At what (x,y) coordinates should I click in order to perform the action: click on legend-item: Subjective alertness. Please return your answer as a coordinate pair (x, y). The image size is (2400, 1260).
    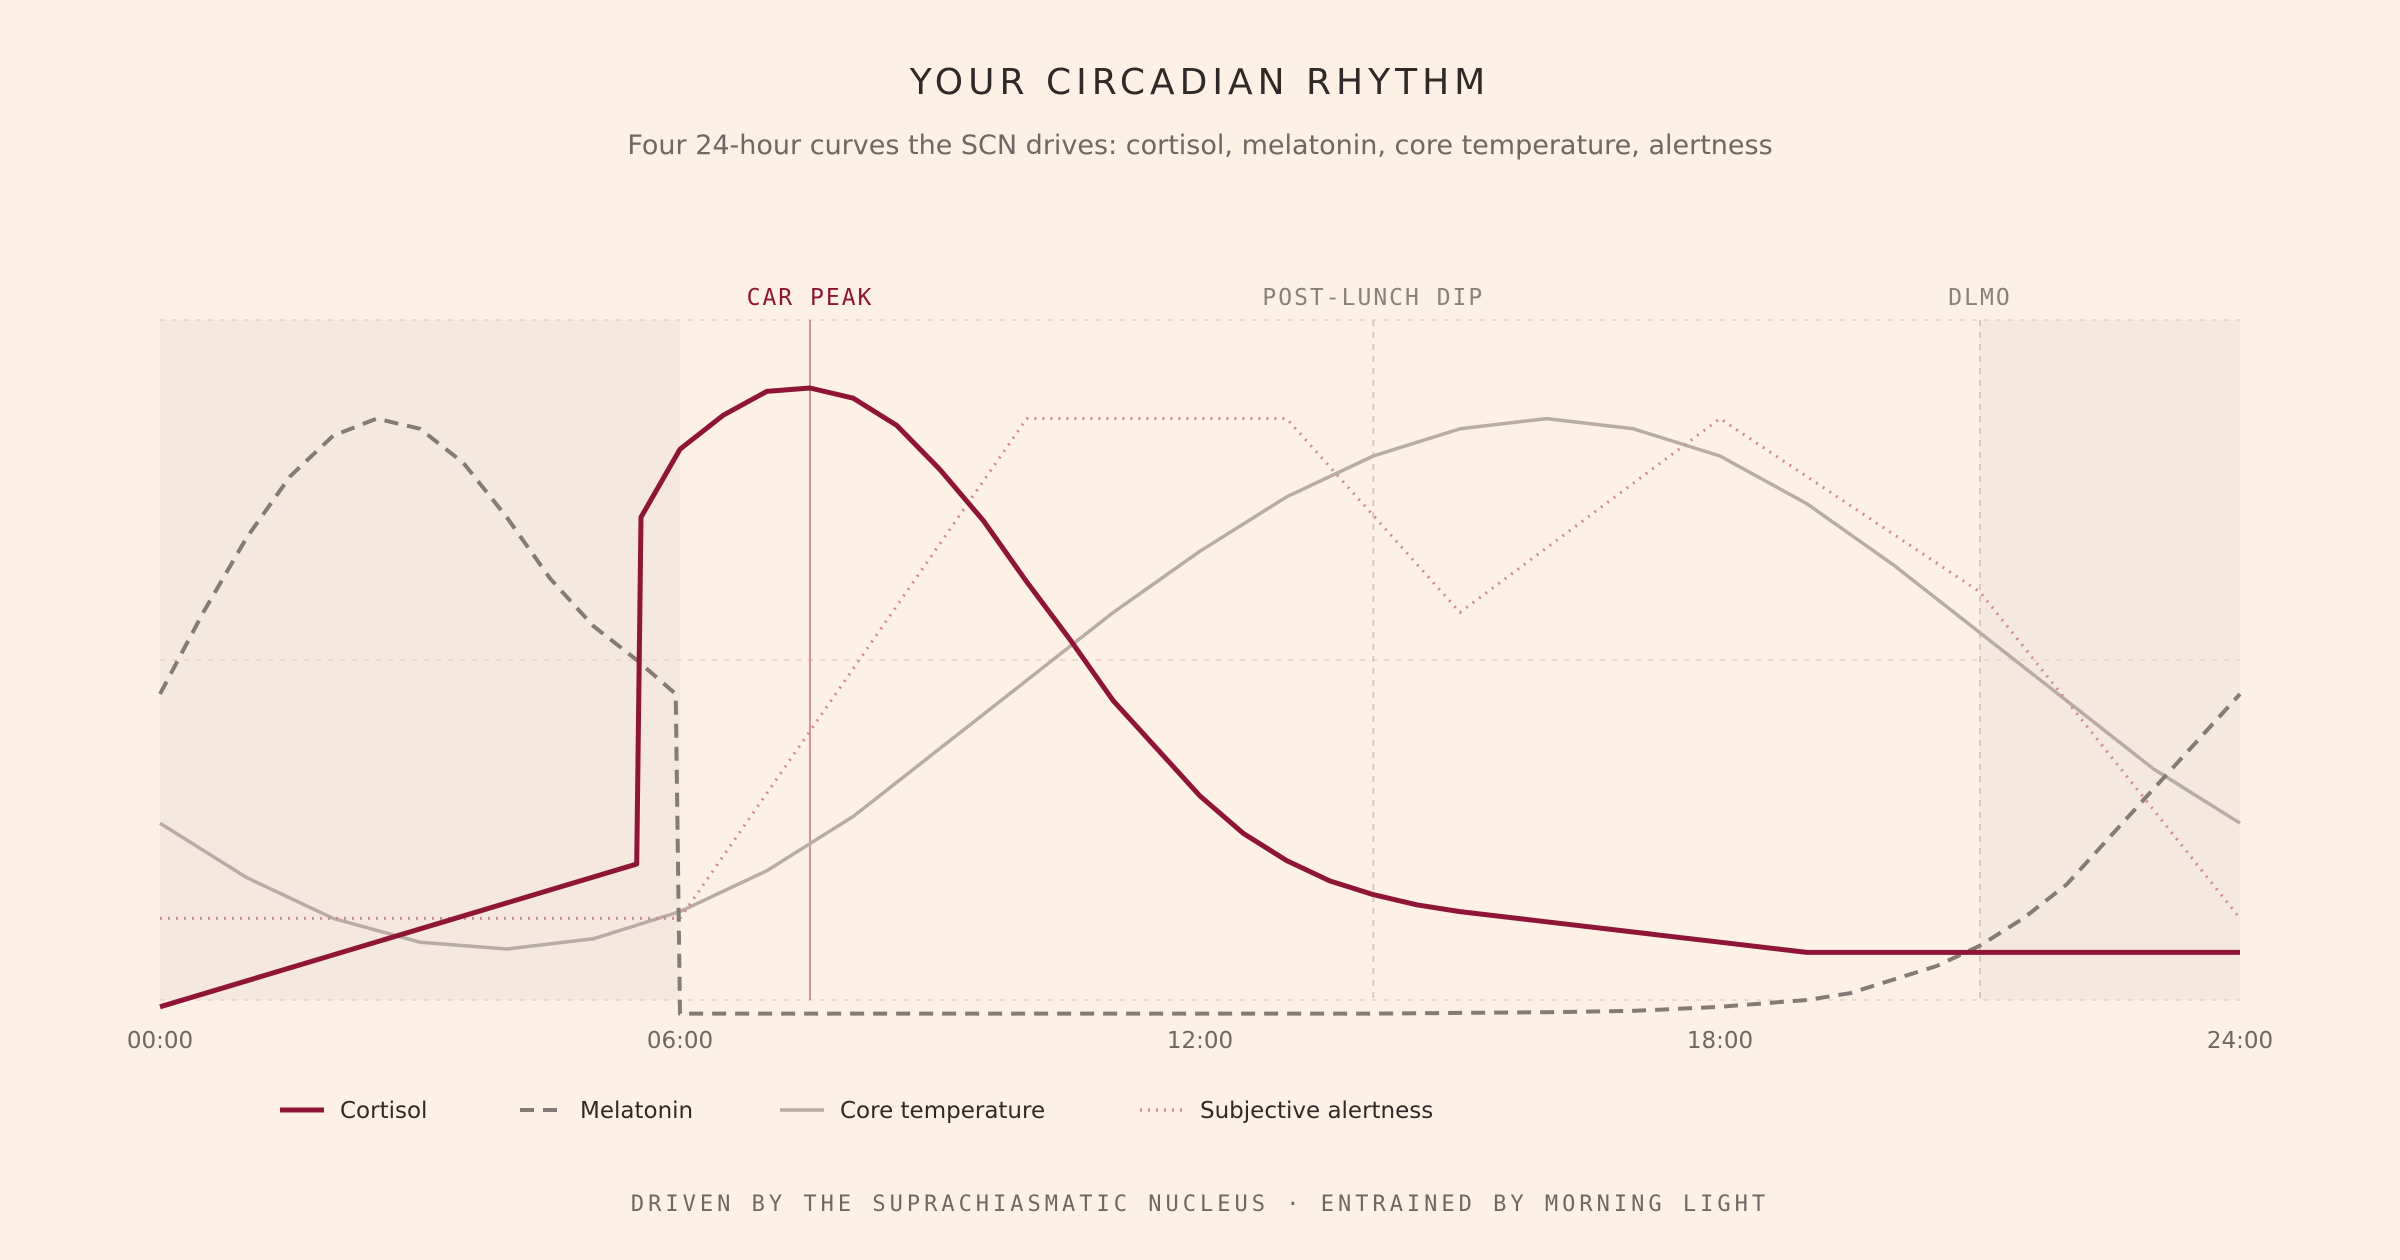
    Looking at the image, I should click on (1286, 1111).